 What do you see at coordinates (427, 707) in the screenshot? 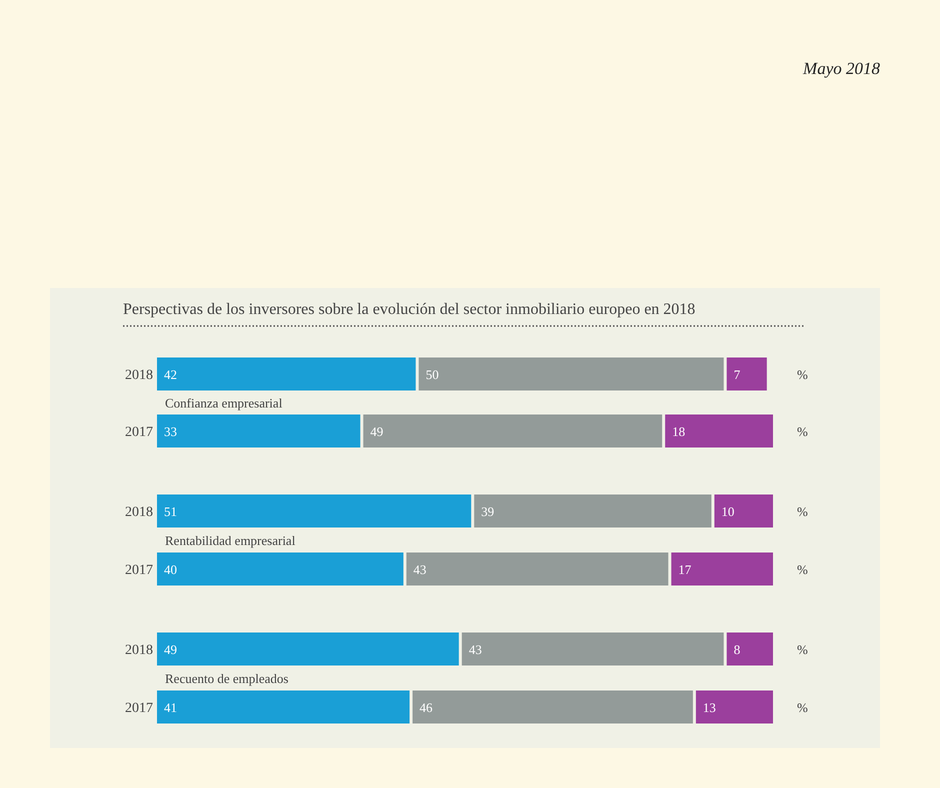
I see `data-label: 46` at bounding box center [427, 707].